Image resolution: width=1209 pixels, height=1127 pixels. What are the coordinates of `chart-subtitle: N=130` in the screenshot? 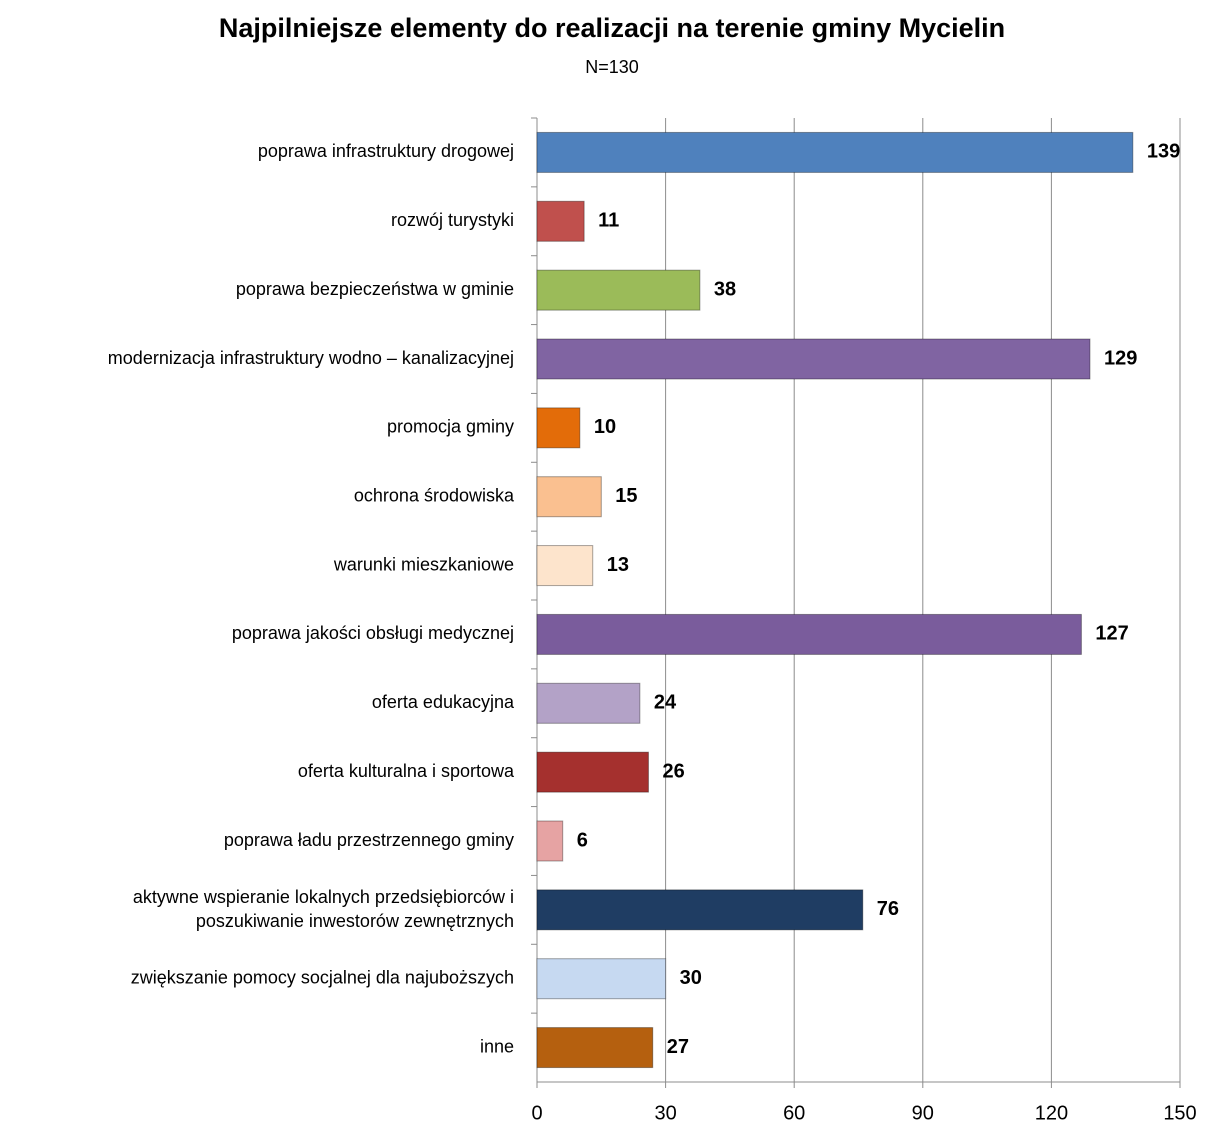 It's located at (612, 67).